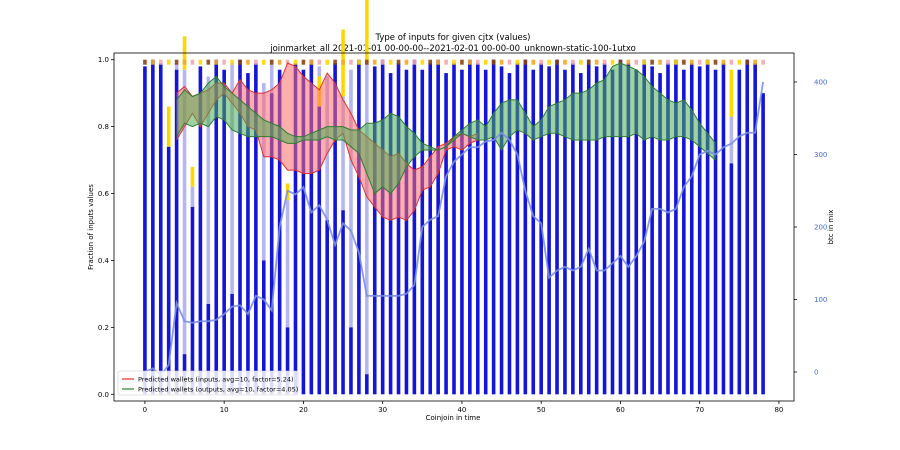  I want to click on y-tick-label: 0.2, so click(103, 328).